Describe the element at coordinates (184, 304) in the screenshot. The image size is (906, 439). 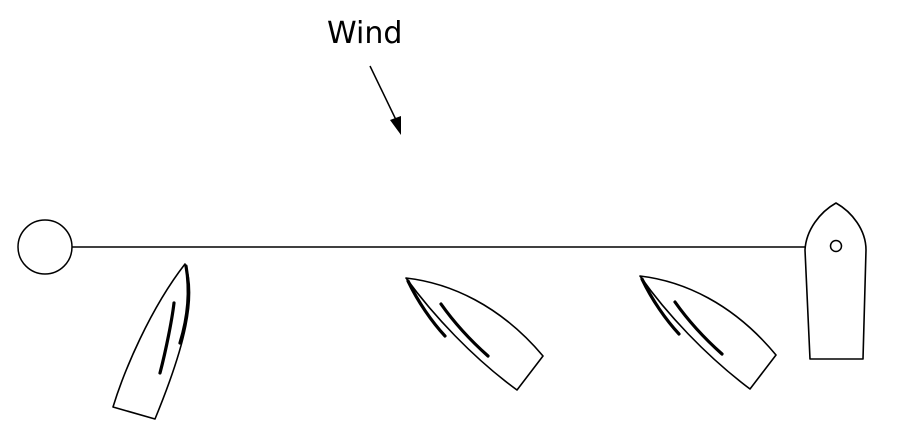
I see `sailboat-1-sail` at that location.